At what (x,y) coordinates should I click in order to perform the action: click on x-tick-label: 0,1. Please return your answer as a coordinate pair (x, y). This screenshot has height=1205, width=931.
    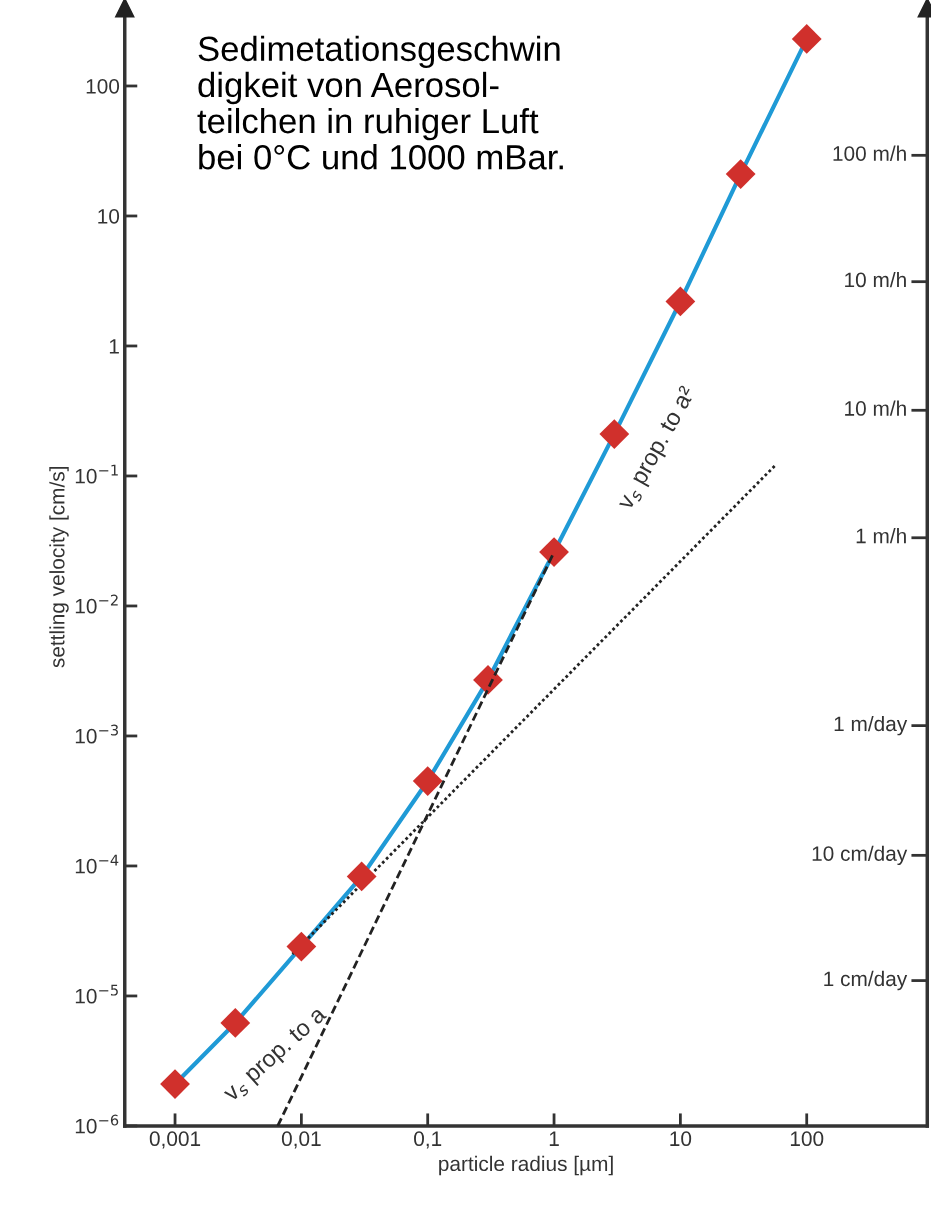
    Looking at the image, I should click on (428, 1140).